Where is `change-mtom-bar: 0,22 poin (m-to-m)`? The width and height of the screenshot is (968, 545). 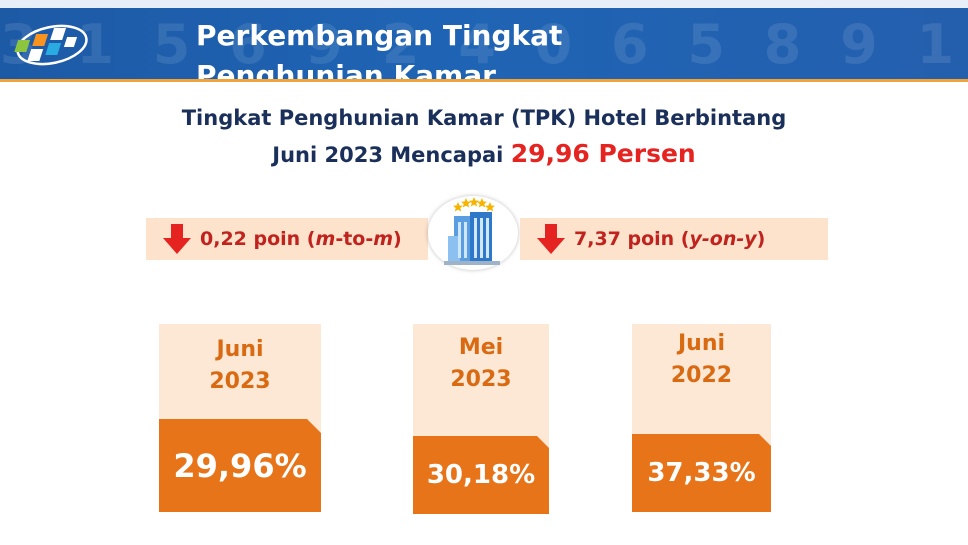 change-mtom-bar: 0,22 poin (m-to-m) is located at coordinates (287, 239).